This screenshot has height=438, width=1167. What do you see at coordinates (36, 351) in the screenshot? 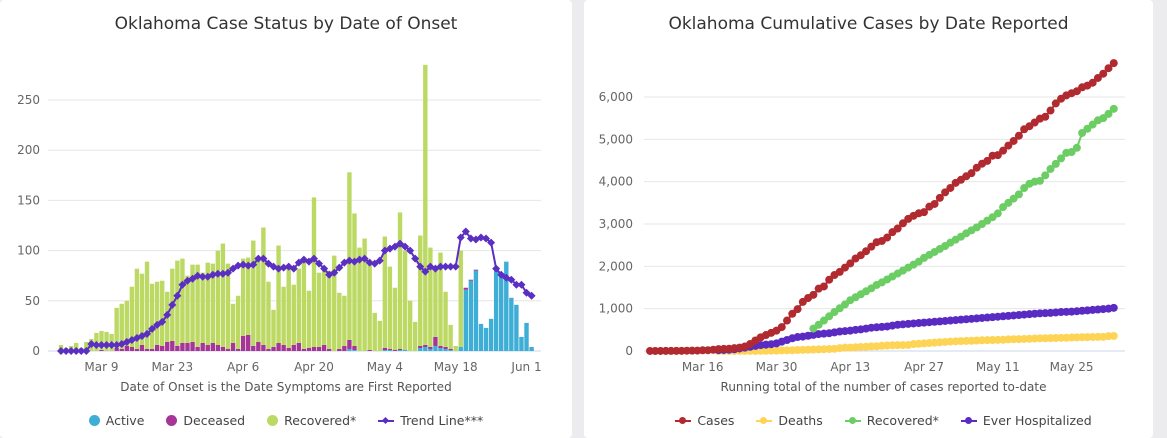
I see `y-tick-label: 0` at bounding box center [36, 351].